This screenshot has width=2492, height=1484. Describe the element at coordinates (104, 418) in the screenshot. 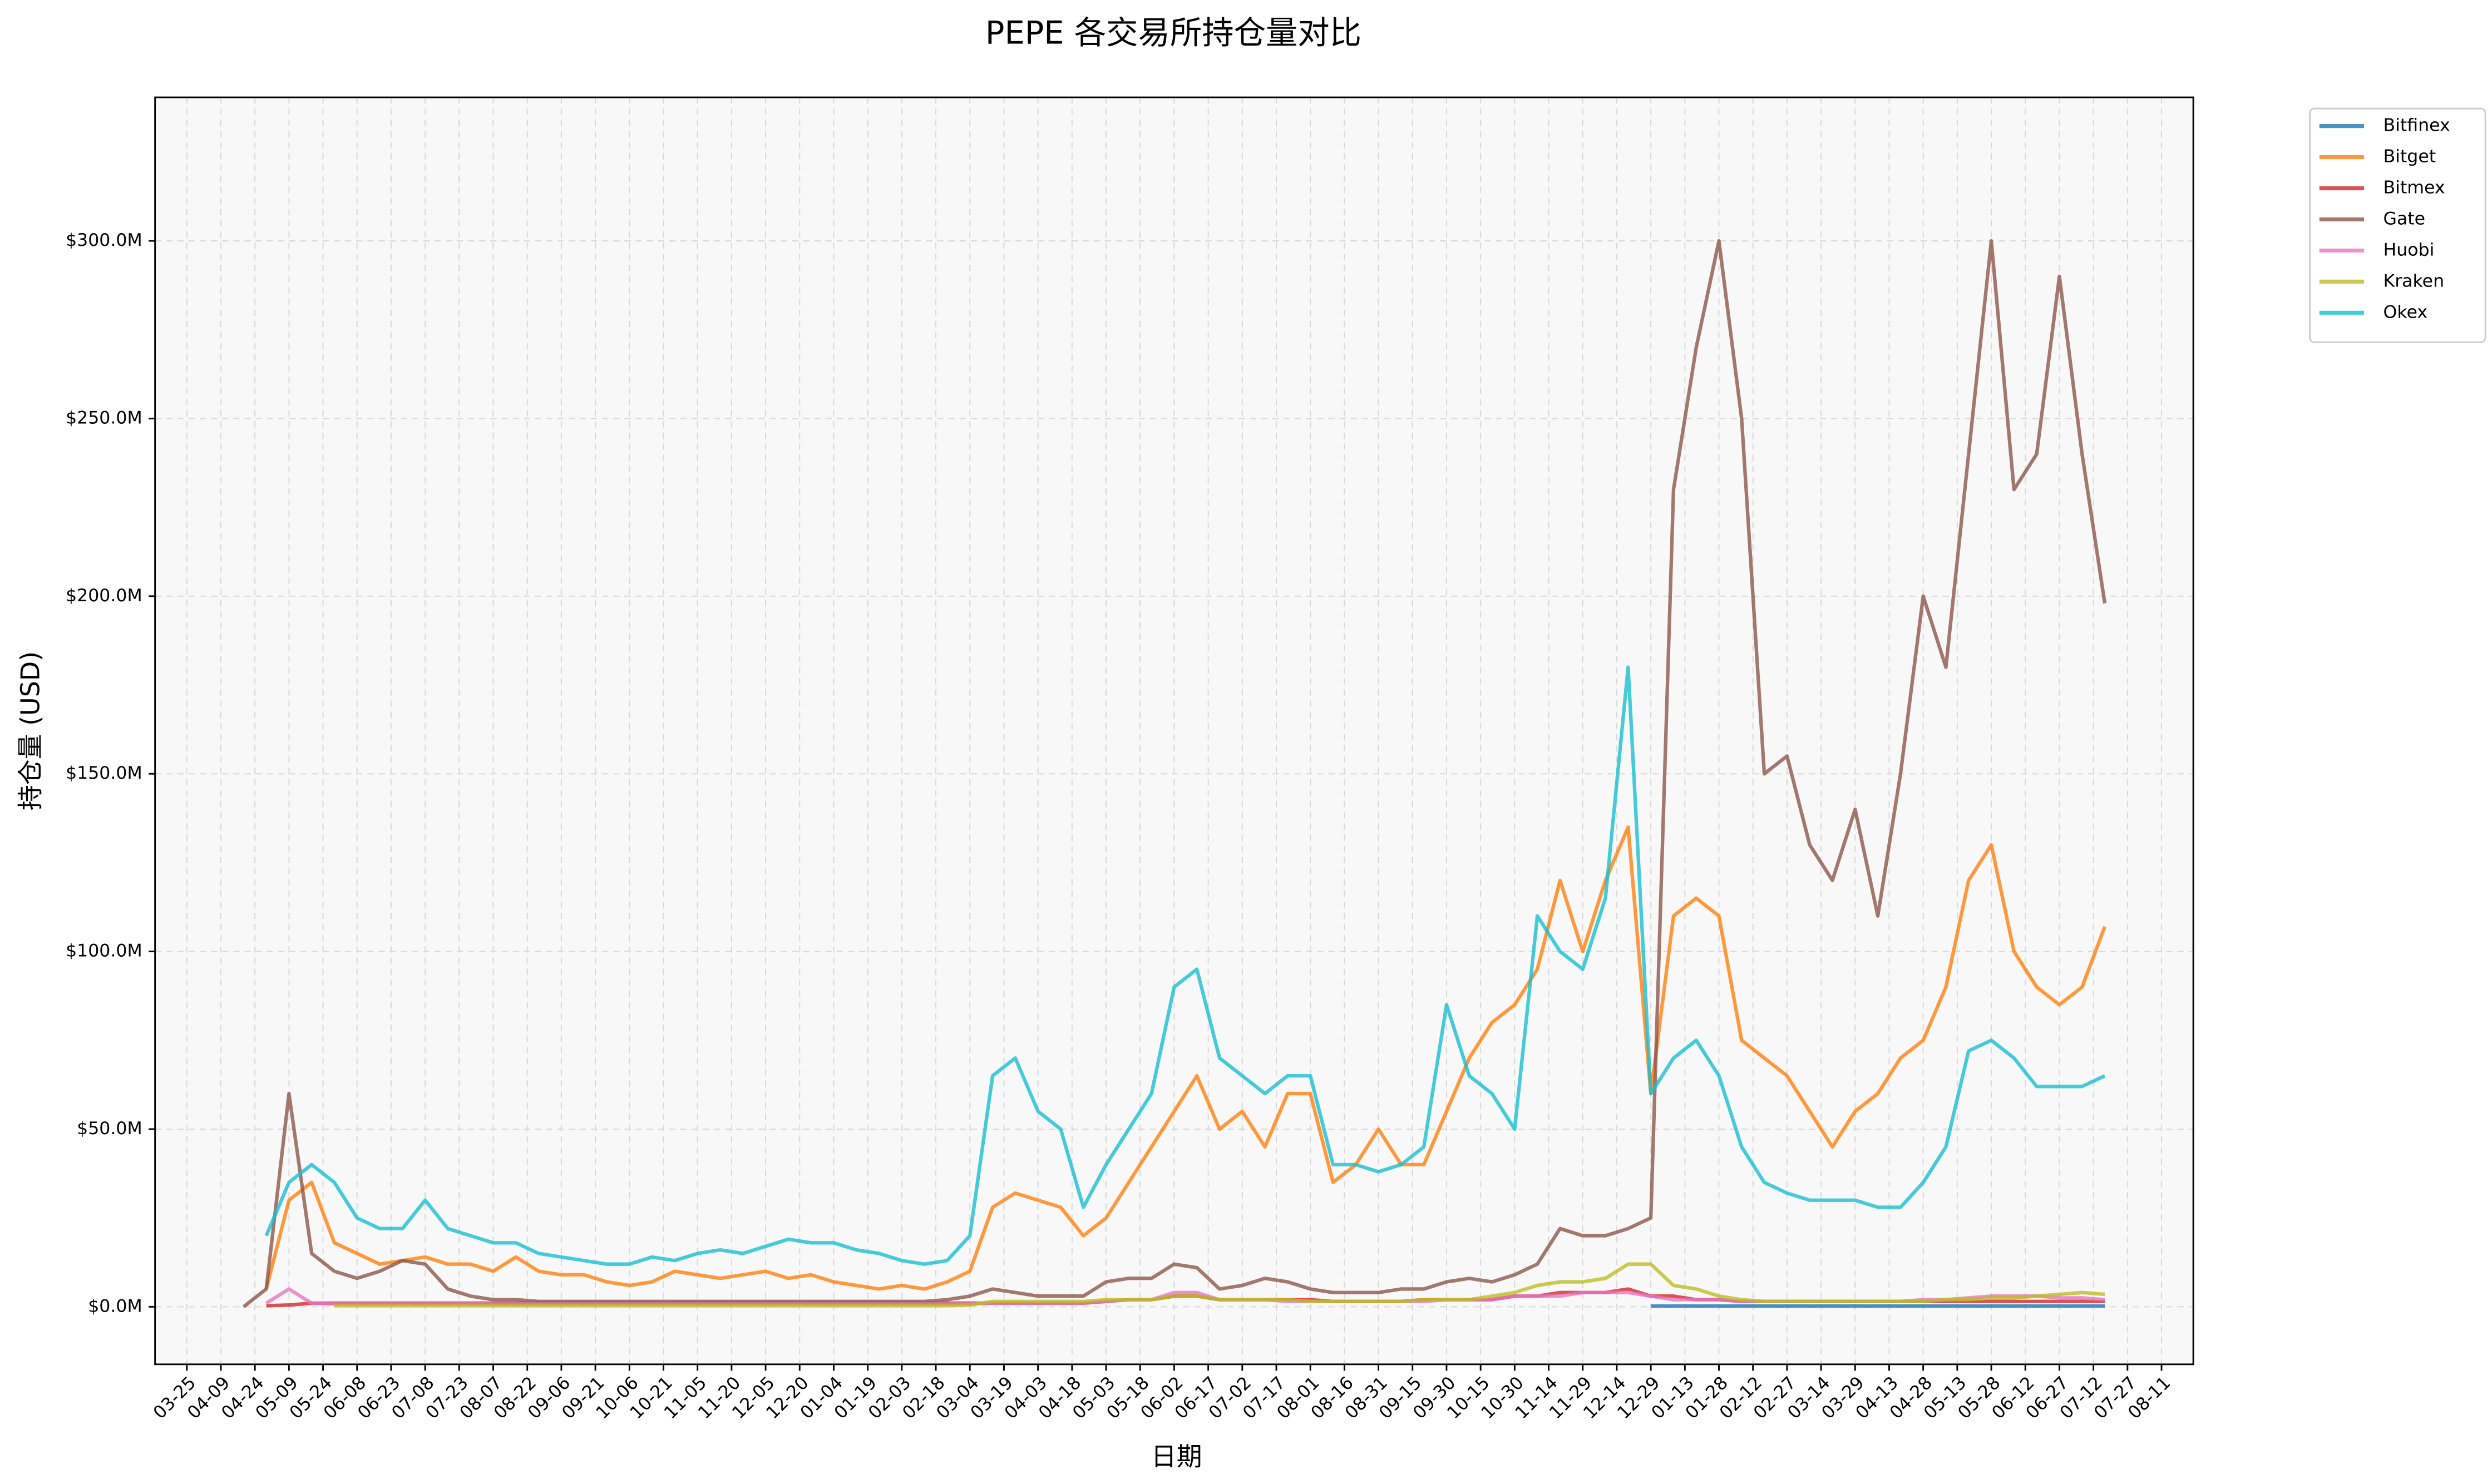

I see `y-tick-label: $250.0M` at that location.